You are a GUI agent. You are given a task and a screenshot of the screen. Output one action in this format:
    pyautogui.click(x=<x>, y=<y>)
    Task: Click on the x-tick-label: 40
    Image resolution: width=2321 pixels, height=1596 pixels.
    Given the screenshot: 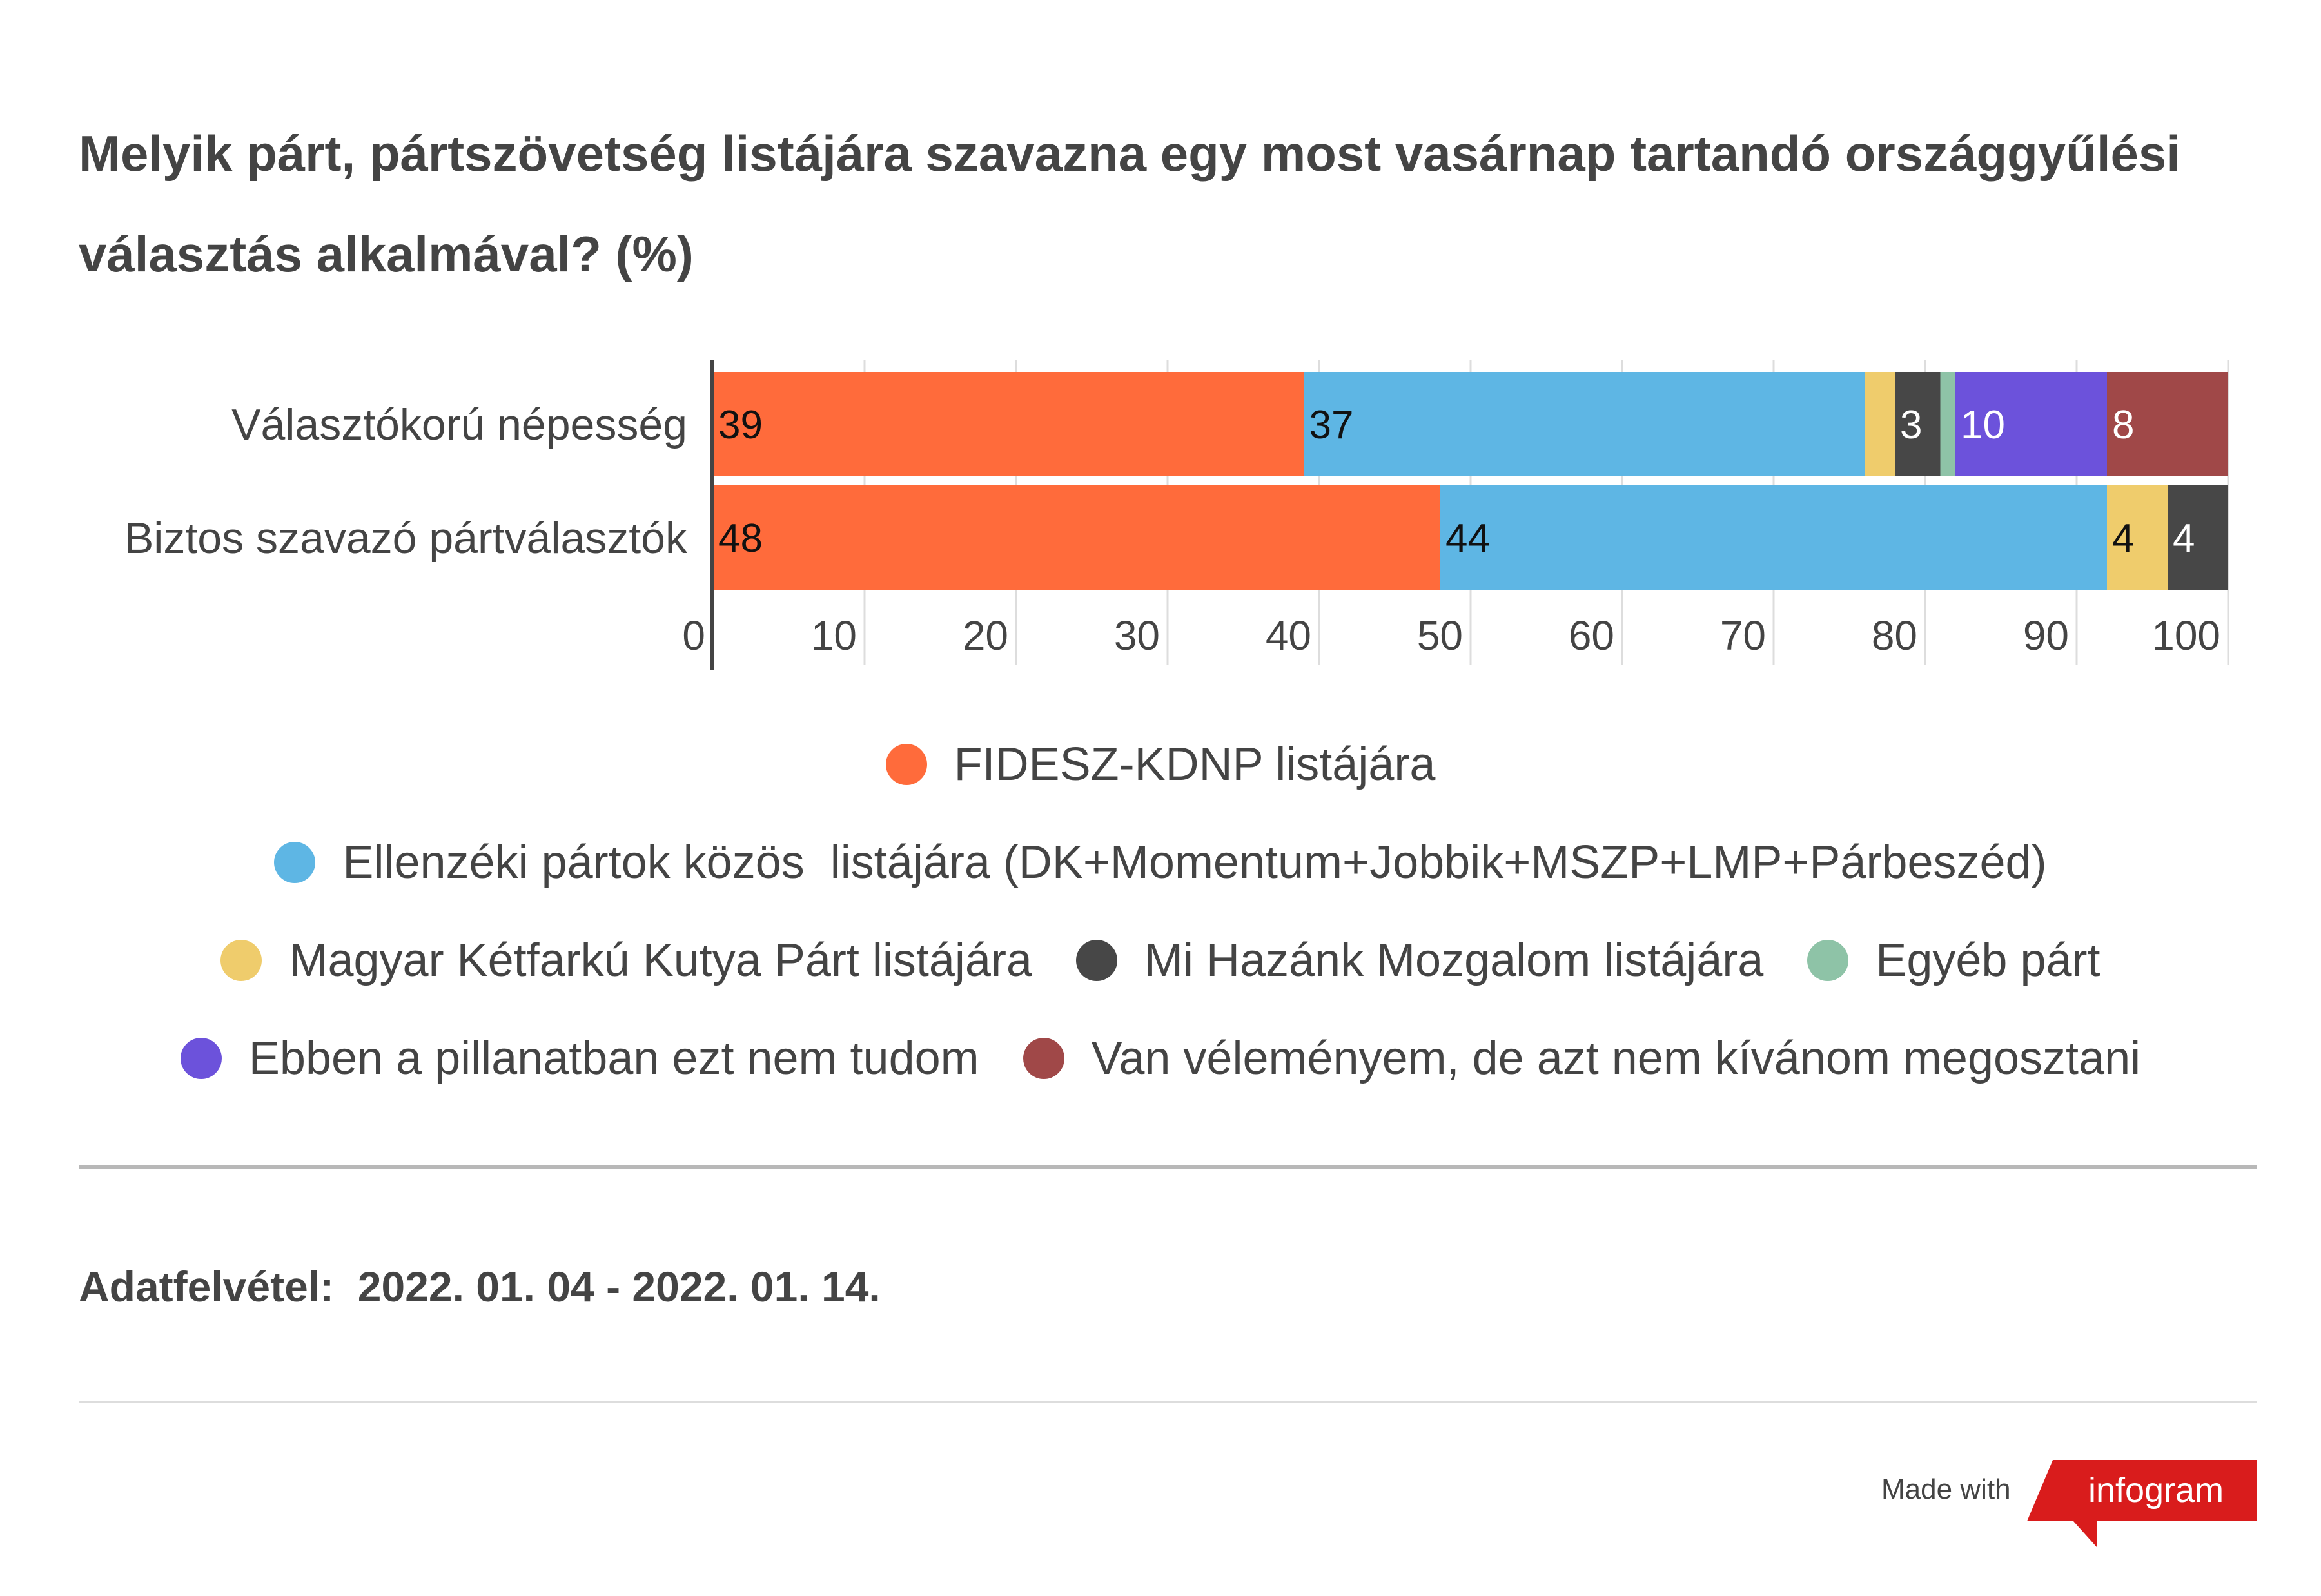 What is the action you would take?
    pyautogui.click(x=1288, y=635)
    